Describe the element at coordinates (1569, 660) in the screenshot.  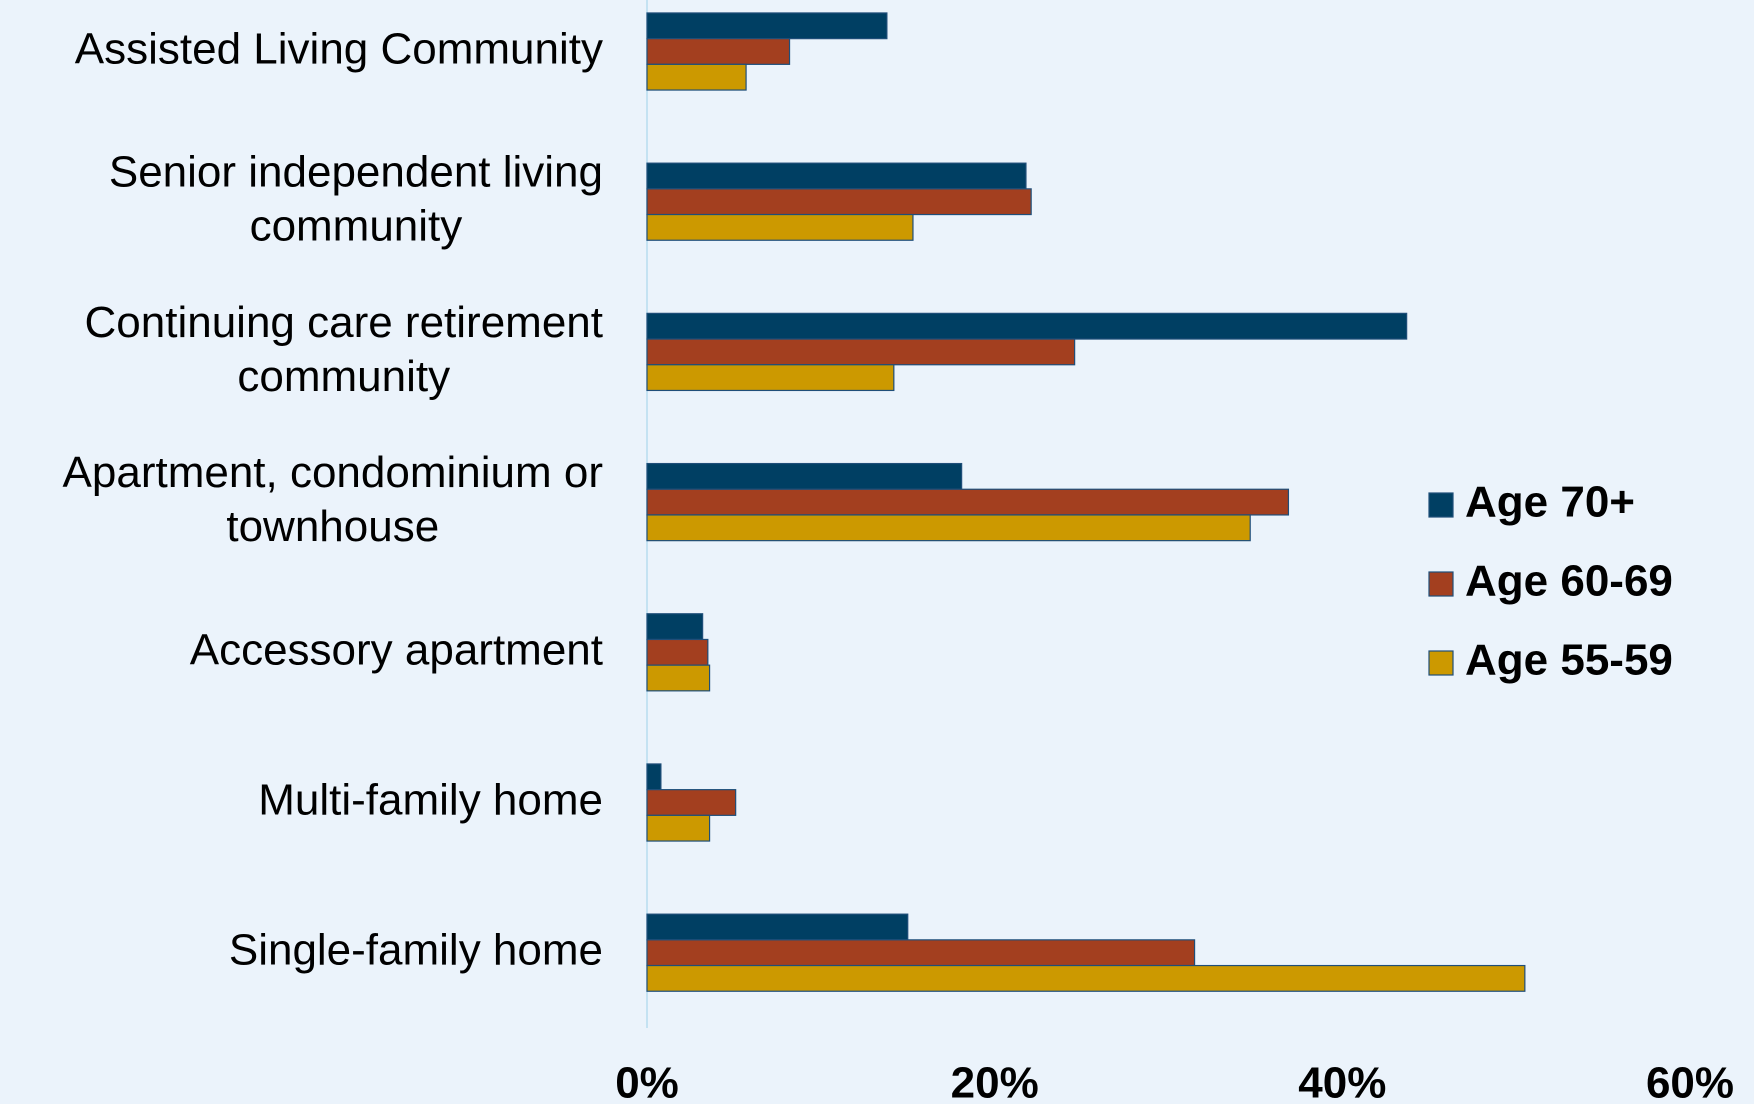
I see `legend-label: Age 55-59` at that location.